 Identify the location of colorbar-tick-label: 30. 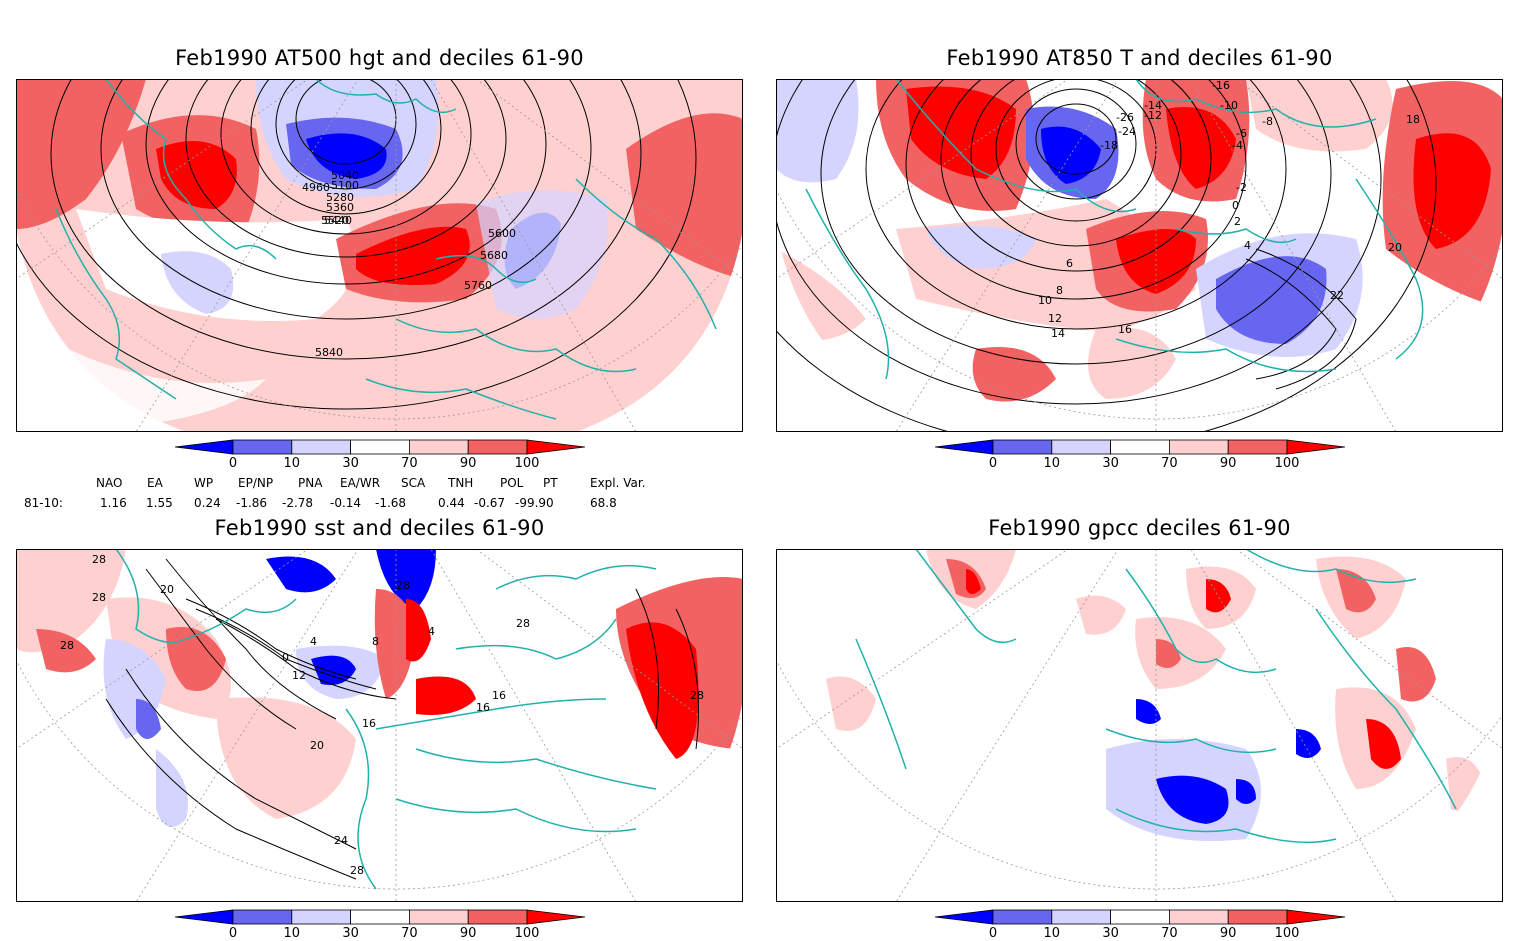
(1110, 463).